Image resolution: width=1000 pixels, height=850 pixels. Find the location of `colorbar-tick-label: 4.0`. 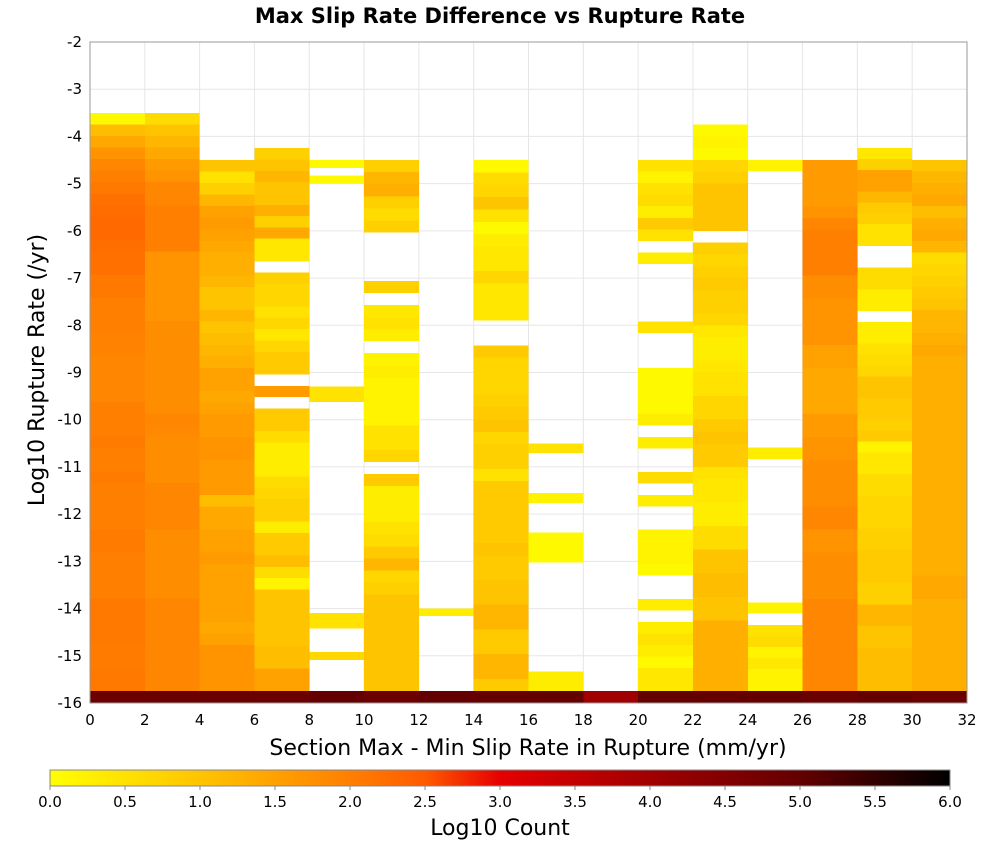

colorbar-tick-label: 4.0 is located at coordinates (650, 802).